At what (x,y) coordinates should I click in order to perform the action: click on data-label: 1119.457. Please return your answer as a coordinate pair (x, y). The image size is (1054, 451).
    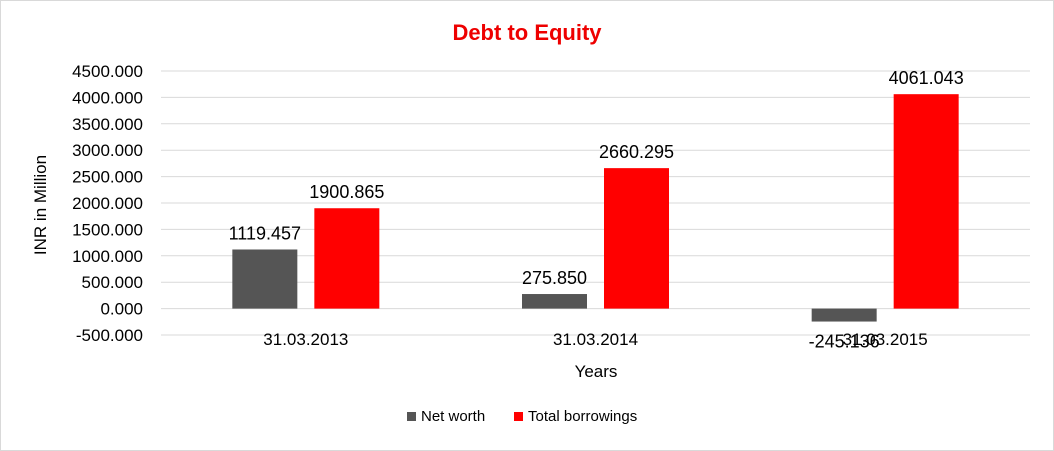
    Looking at the image, I should click on (265, 233).